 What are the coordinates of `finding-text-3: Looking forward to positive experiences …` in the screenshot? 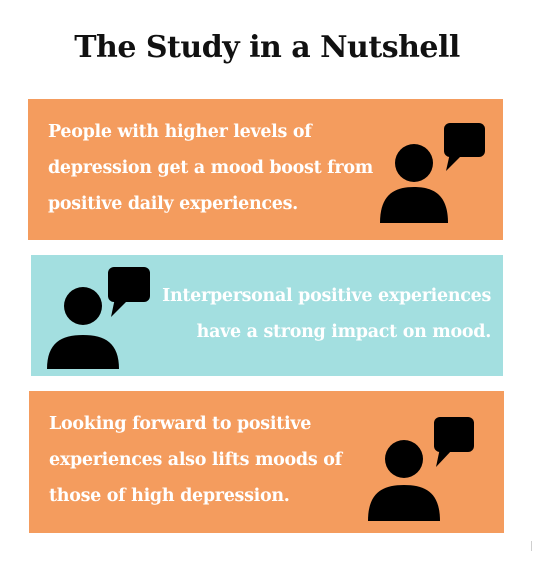 It's located at (195, 460).